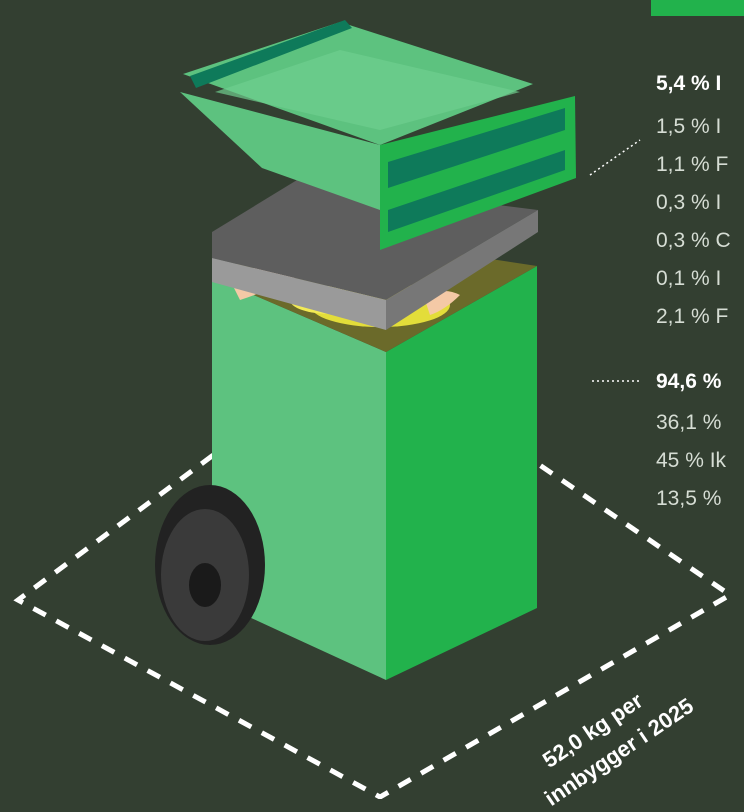  Describe the element at coordinates (689, 422) in the screenshot. I see `composition-item: 36,1 %` at that location.